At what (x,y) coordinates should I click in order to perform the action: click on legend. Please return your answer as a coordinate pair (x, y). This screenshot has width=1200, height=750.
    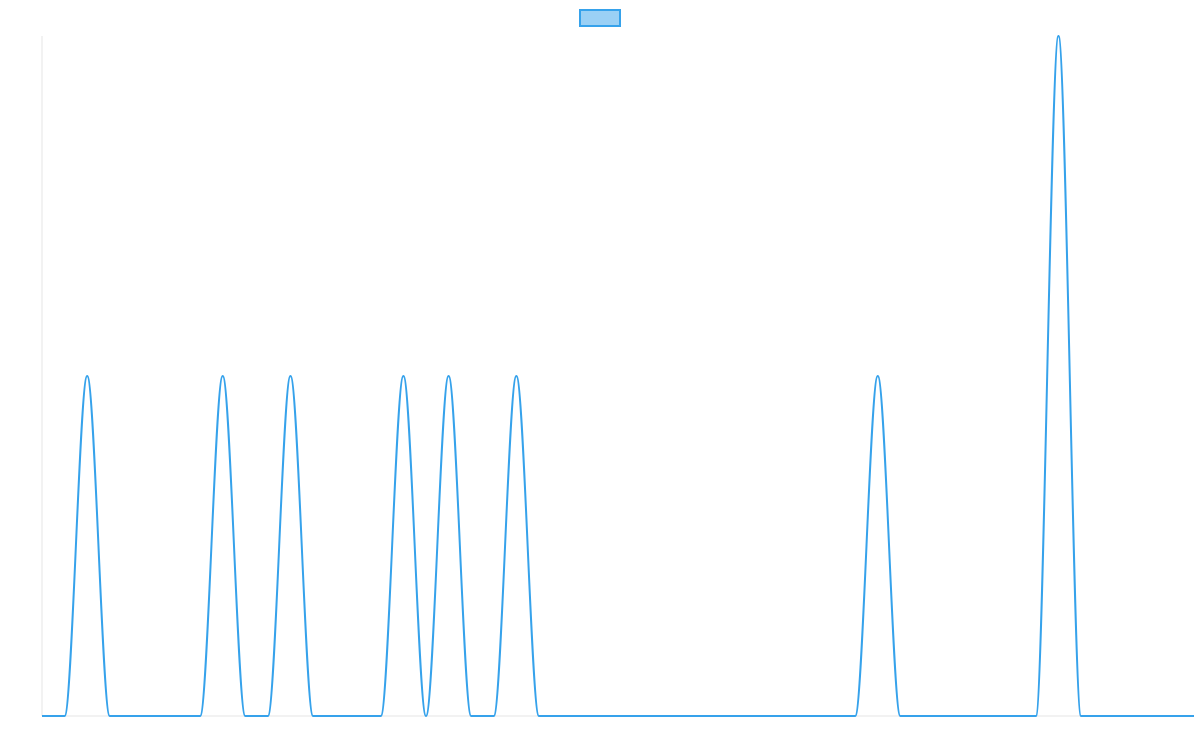
    Looking at the image, I should click on (600, 18).